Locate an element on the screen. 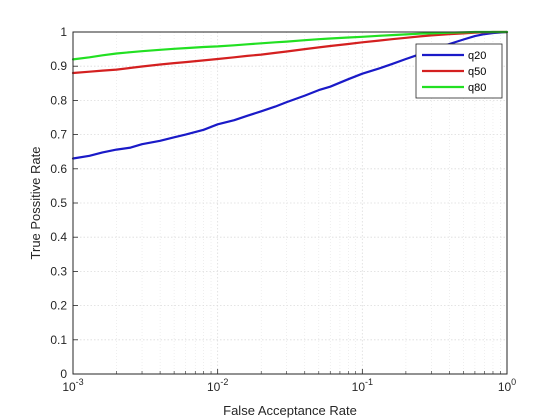 This screenshot has width=560, height=420. x-tick-exponent: -1 is located at coordinates (369, 382).